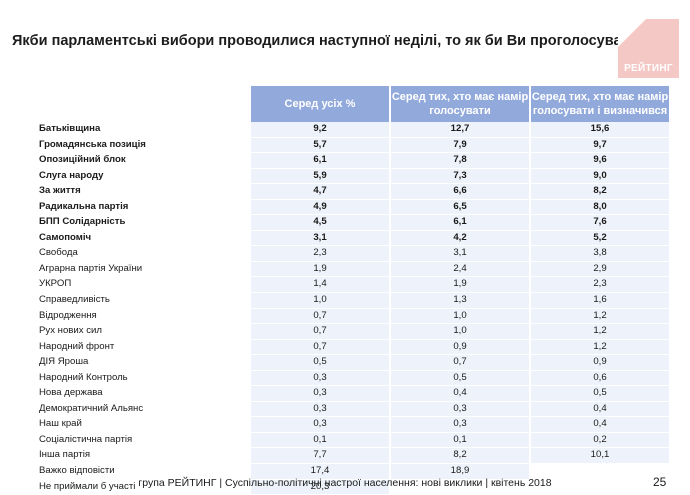  What do you see at coordinates (55, 284) in the screenshot?
I see `party-name: УКРОП` at bounding box center [55, 284].